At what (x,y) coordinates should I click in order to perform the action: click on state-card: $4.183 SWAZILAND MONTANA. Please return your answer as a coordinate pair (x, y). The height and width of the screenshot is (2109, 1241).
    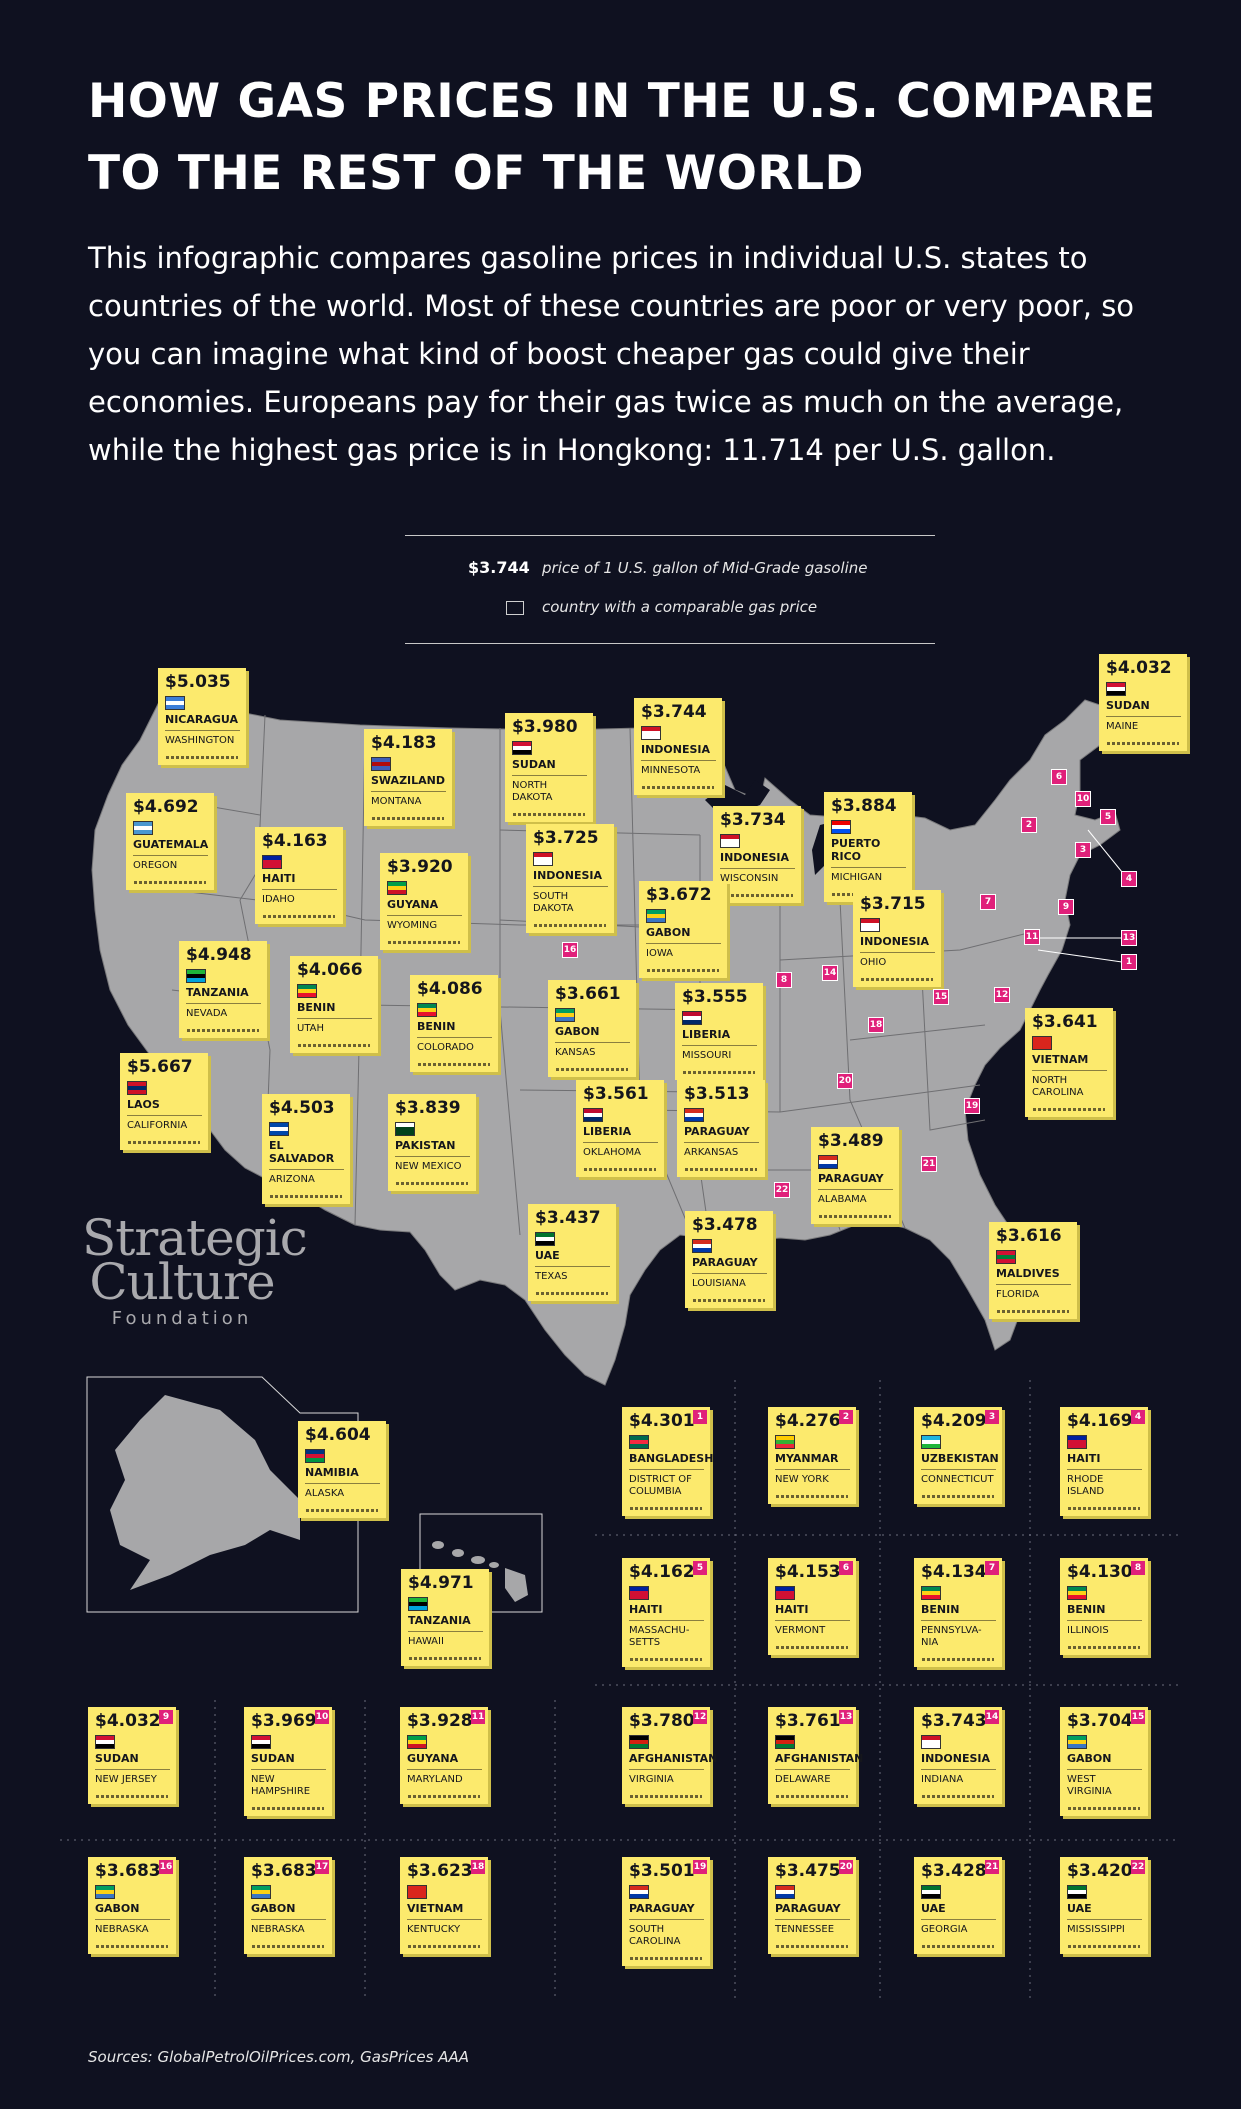
    Looking at the image, I should click on (408, 777).